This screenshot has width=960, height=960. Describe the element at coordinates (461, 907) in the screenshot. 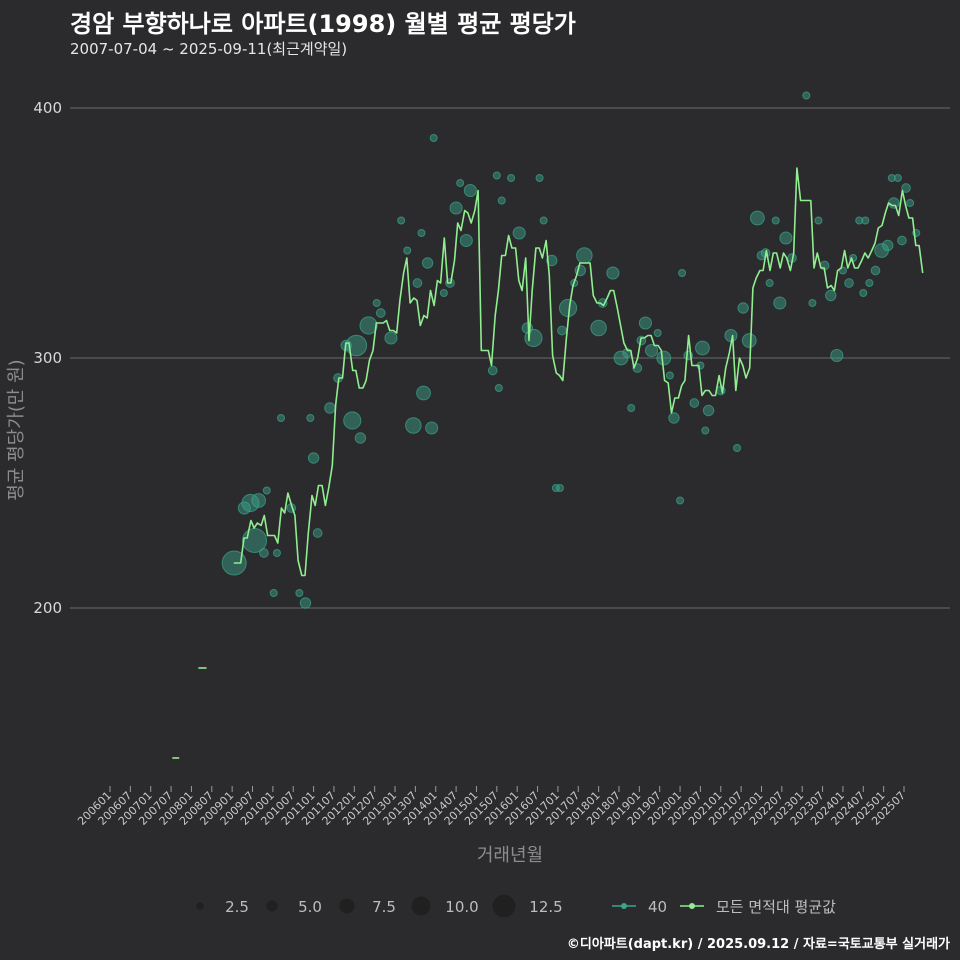

I see `legend-size-label: 10.0` at that location.